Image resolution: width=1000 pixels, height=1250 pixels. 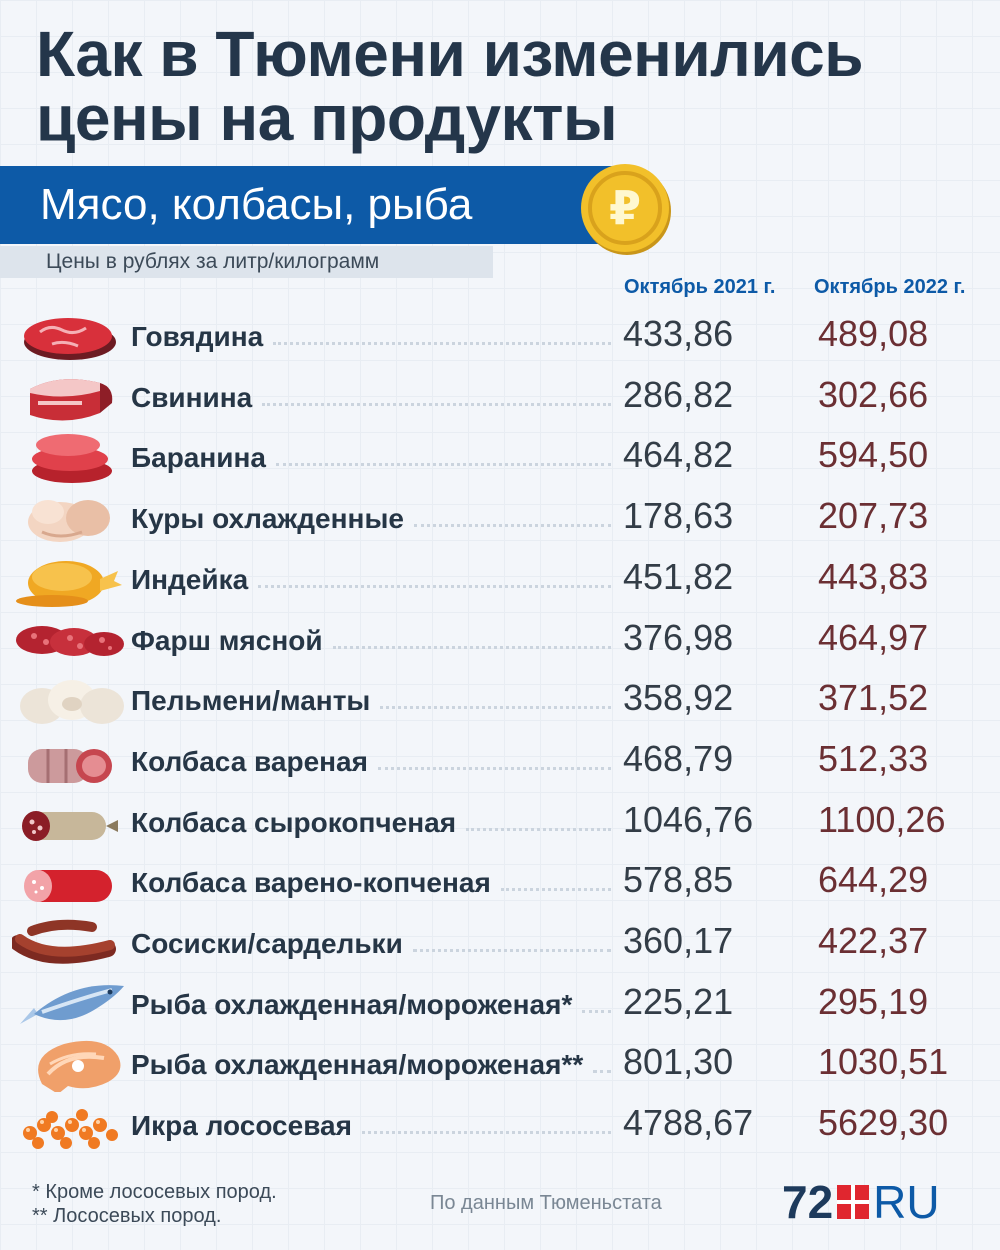 I want to click on price-2021: 801,30, so click(x=678, y=1062).